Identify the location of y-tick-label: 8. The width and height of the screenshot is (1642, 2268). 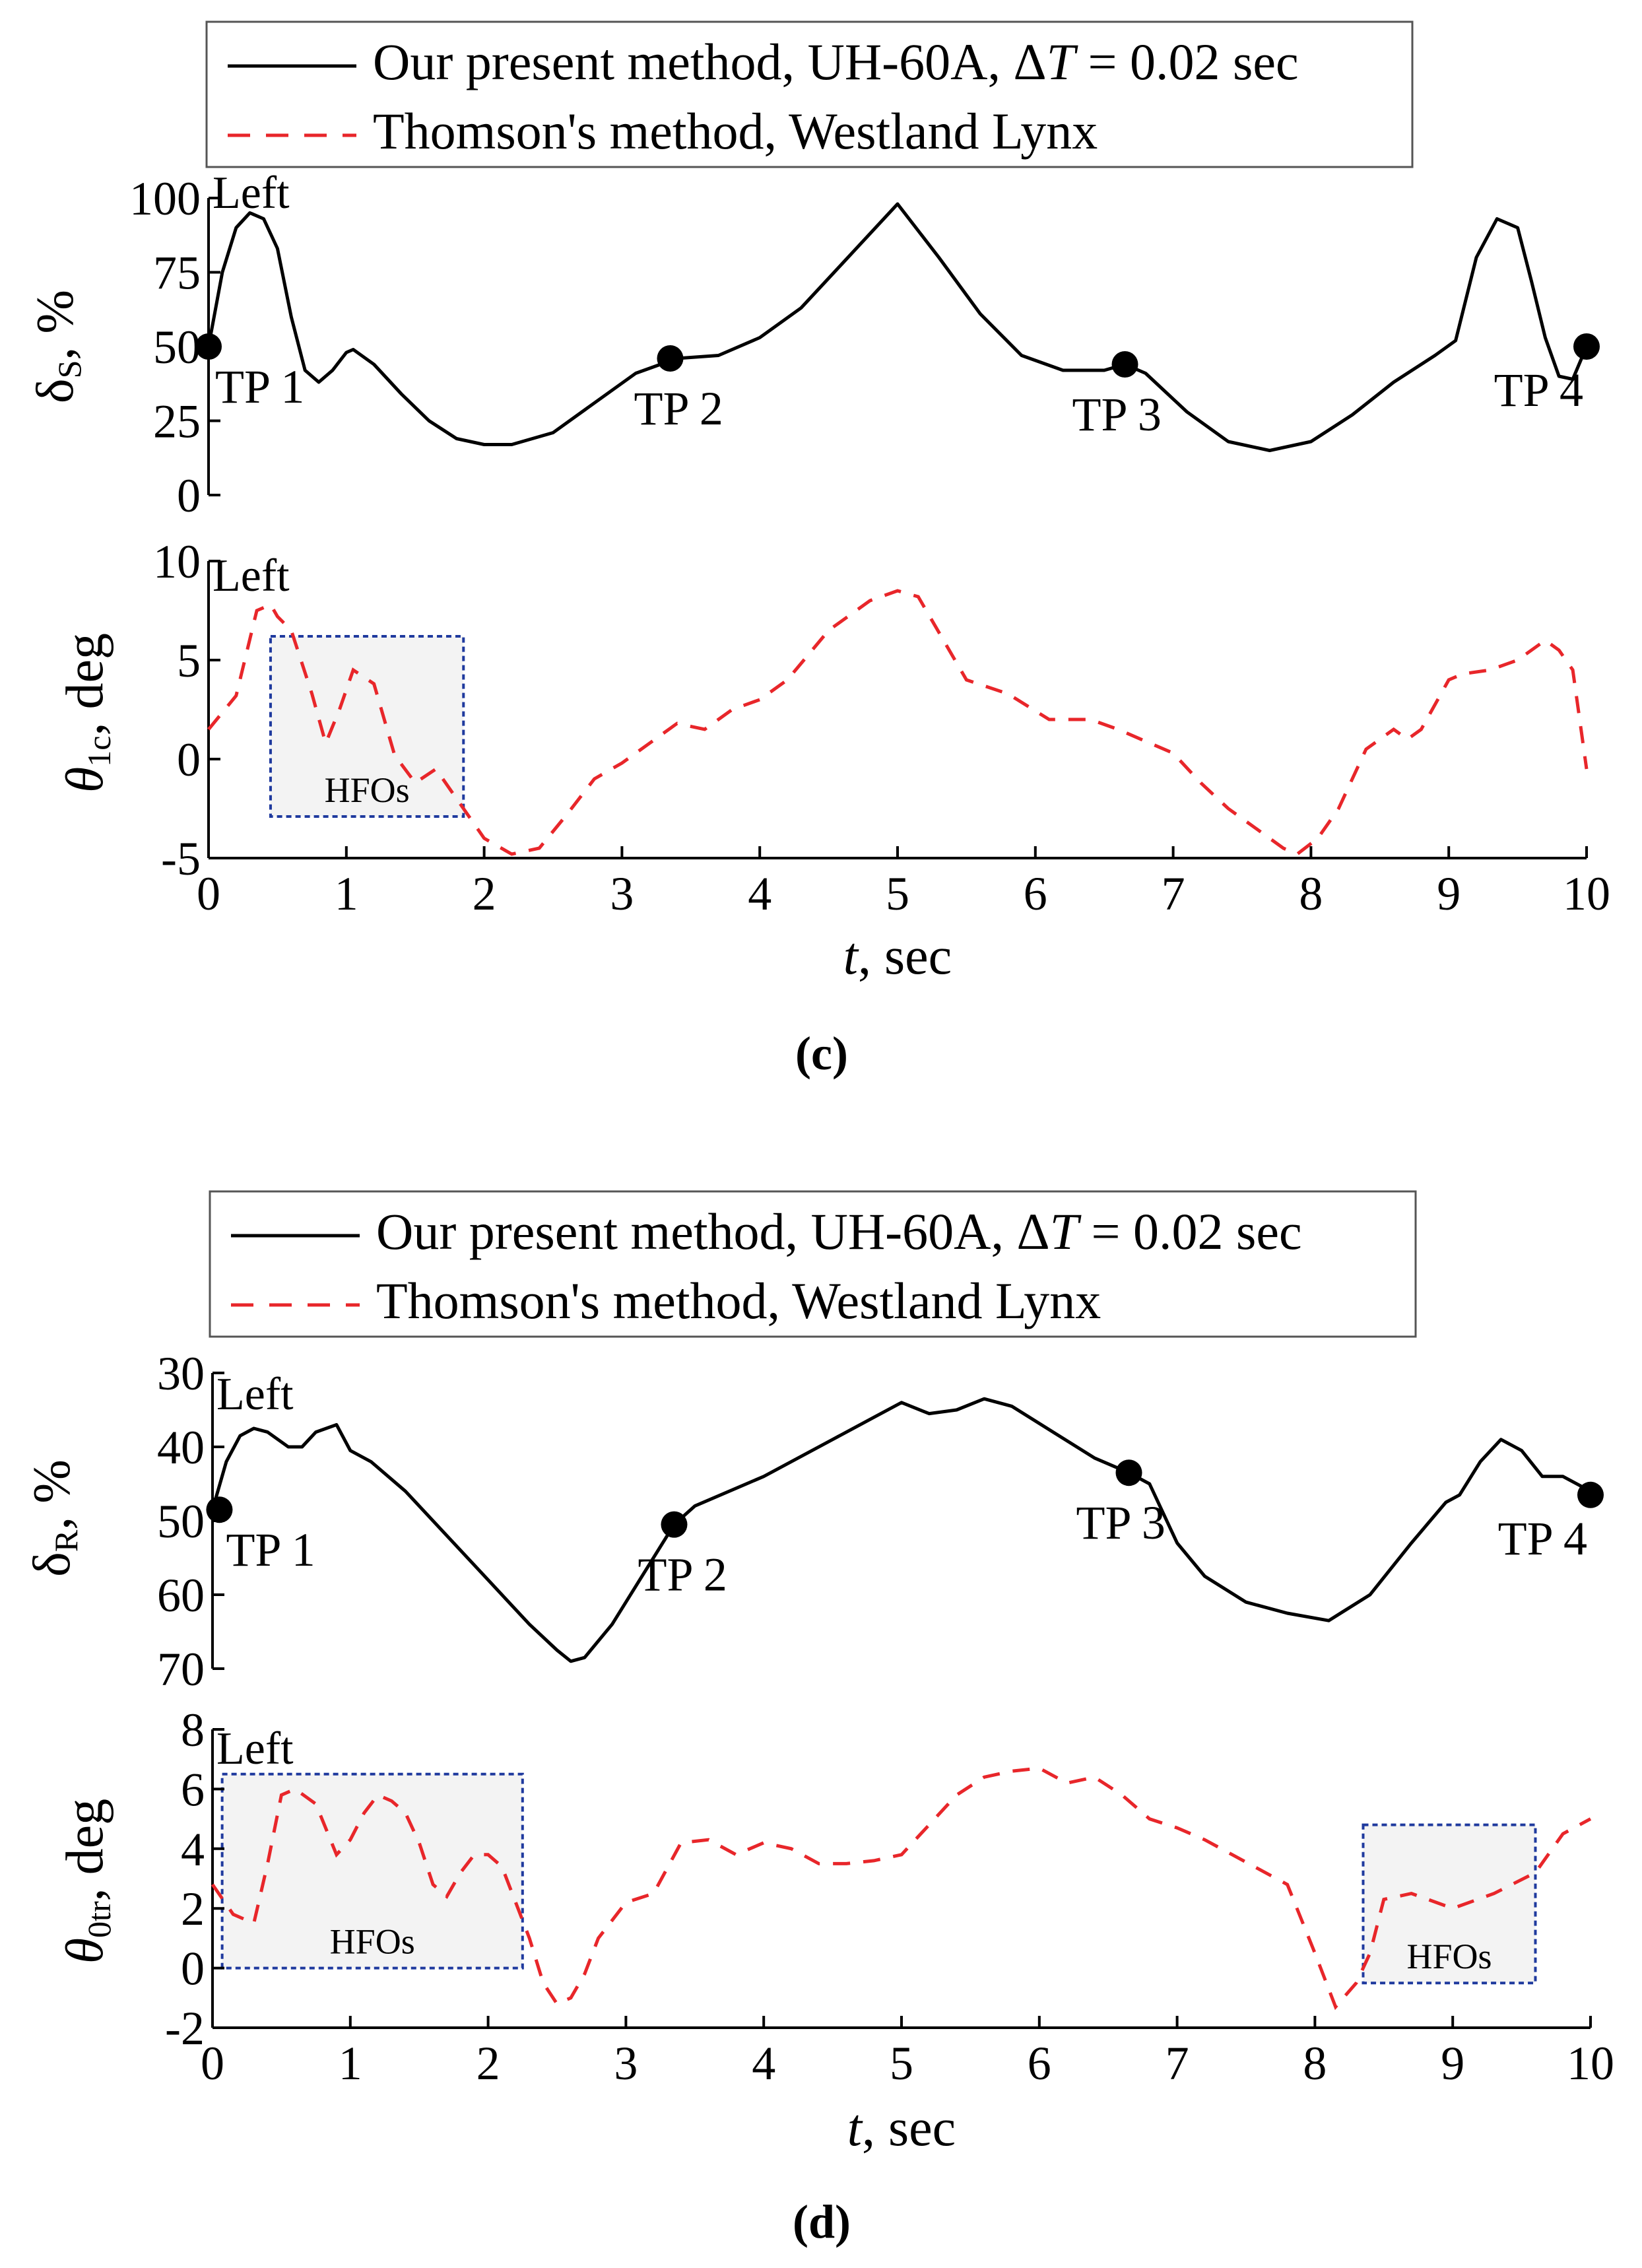
(193, 1730).